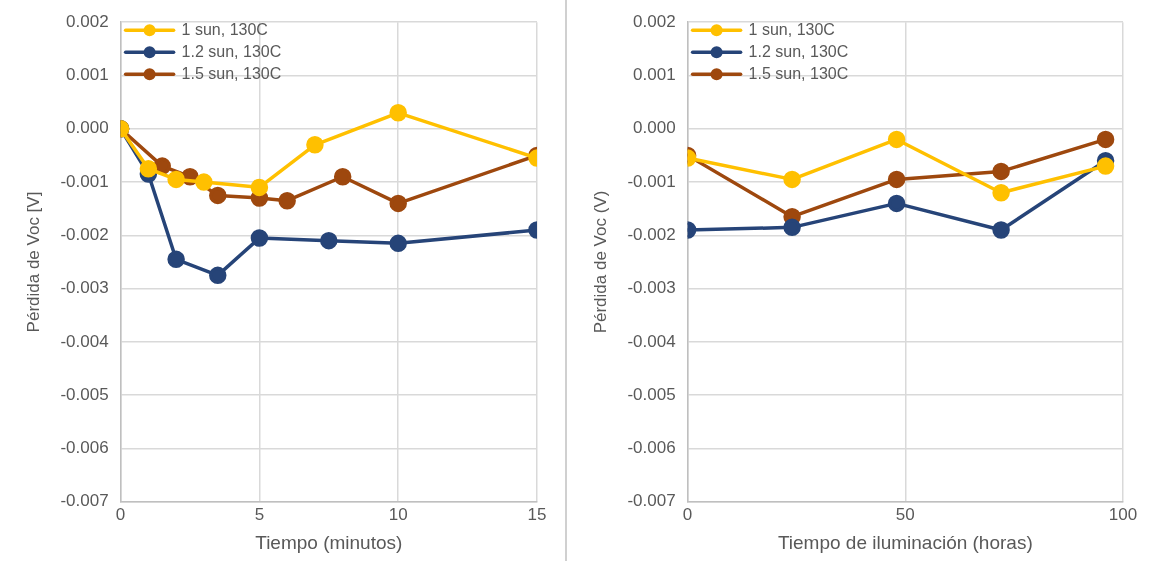 This screenshot has height=561, width=1151. What do you see at coordinates (329, 542) in the screenshot?
I see `x-axis-title: Tiempo (minutos)` at bounding box center [329, 542].